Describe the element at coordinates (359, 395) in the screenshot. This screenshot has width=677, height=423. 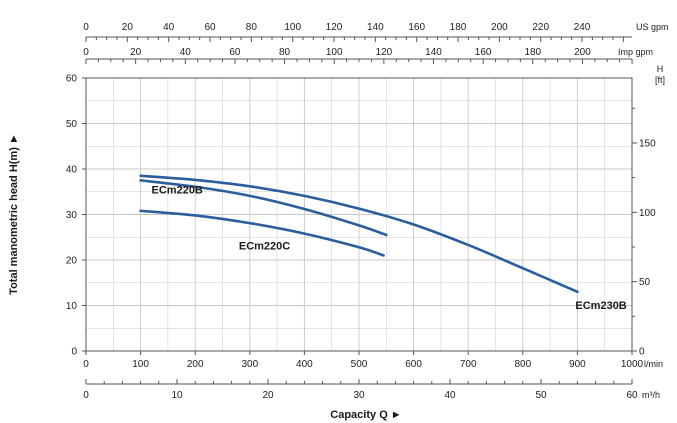
I see `m3h-tick-label: 30` at that location.